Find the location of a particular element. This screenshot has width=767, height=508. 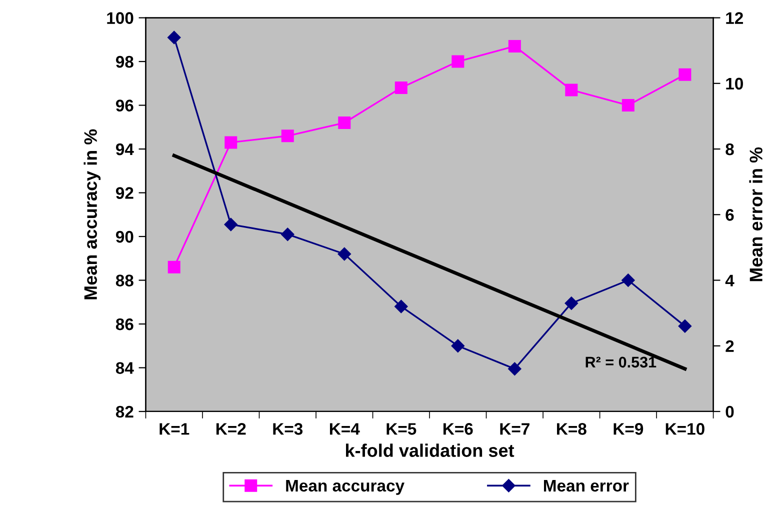

y-tick-label: 86 is located at coordinates (125, 324).